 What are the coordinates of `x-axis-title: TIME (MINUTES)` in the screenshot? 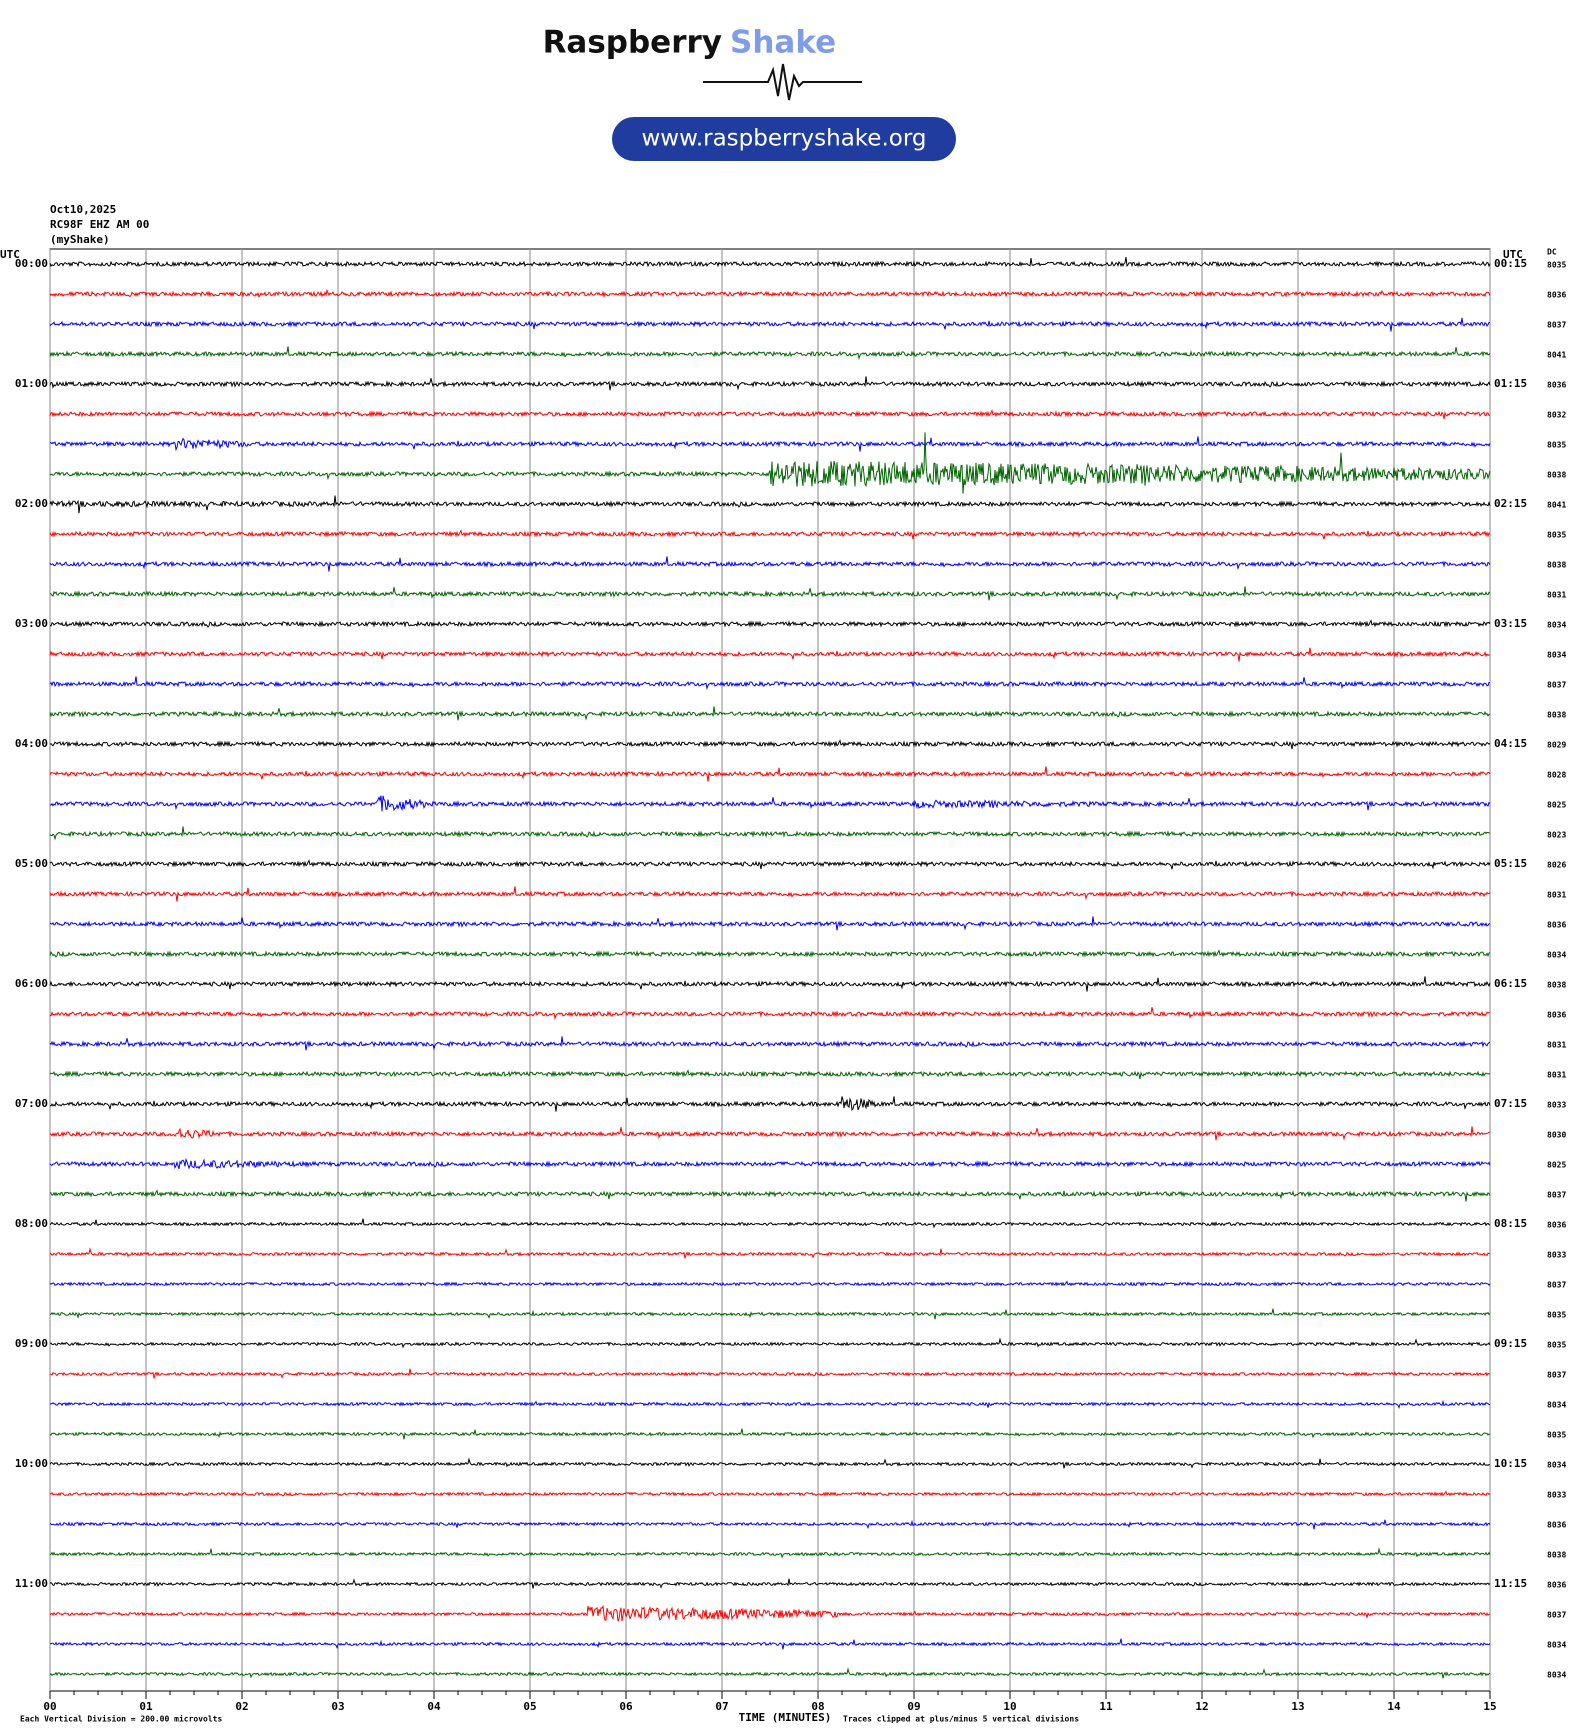 It's located at (785, 1717).